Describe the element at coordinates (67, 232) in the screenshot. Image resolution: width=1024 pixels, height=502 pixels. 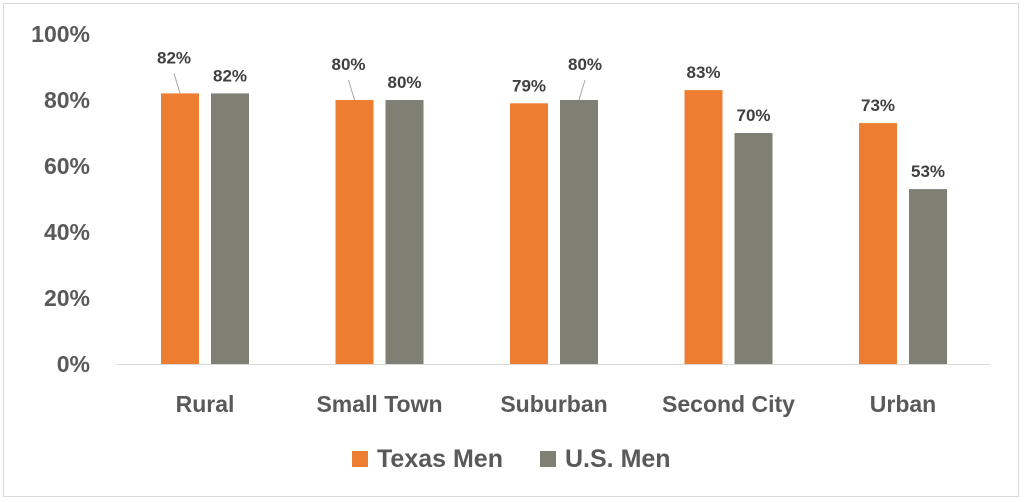
I see `y-tick-label: 40%` at that location.